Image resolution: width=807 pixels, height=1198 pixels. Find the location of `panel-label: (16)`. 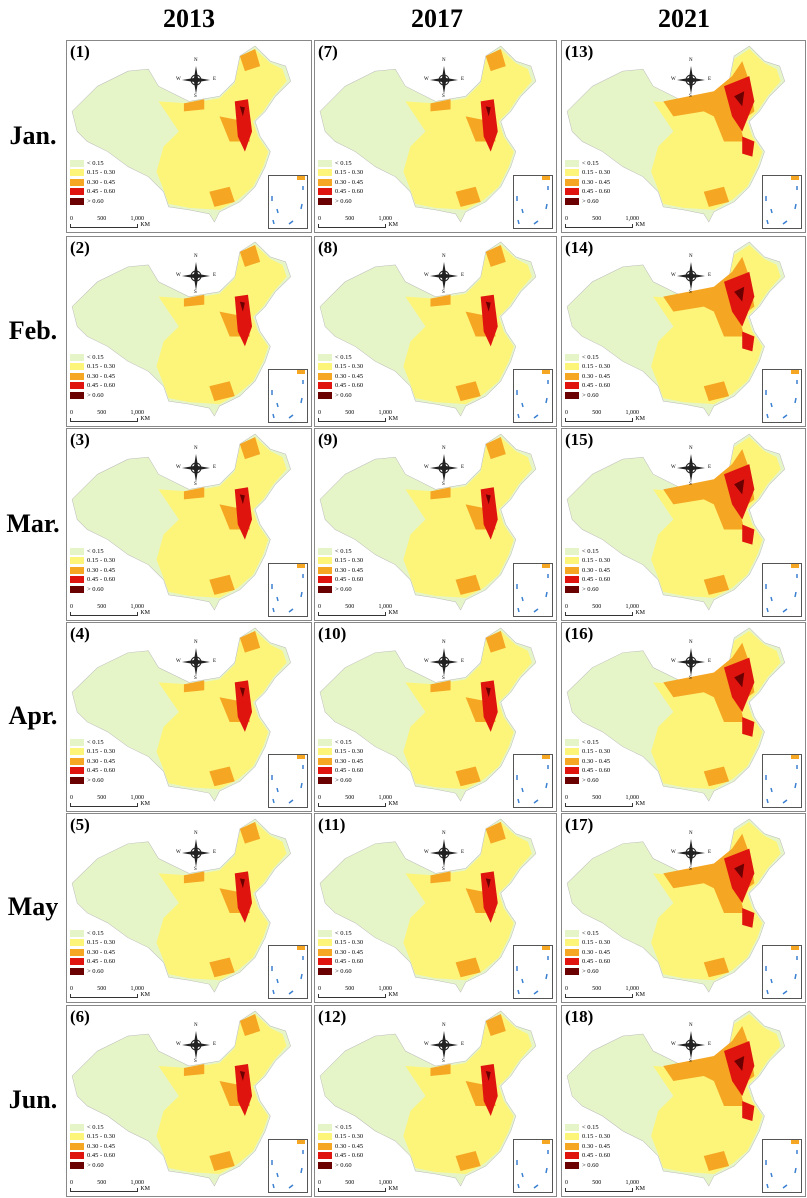

panel-label: (16) is located at coordinates (579, 633).